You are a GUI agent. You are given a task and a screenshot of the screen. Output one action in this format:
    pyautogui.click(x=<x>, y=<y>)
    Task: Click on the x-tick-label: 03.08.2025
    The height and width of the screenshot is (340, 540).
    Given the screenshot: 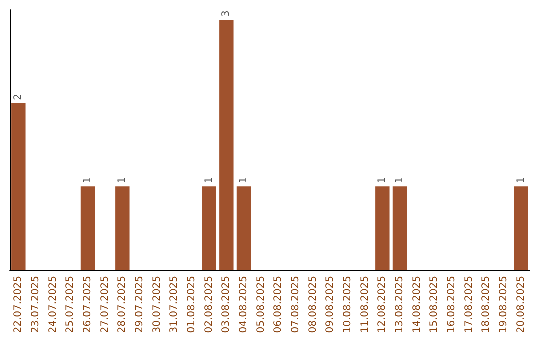 What is the action you would take?
    pyautogui.click(x=226, y=305)
    